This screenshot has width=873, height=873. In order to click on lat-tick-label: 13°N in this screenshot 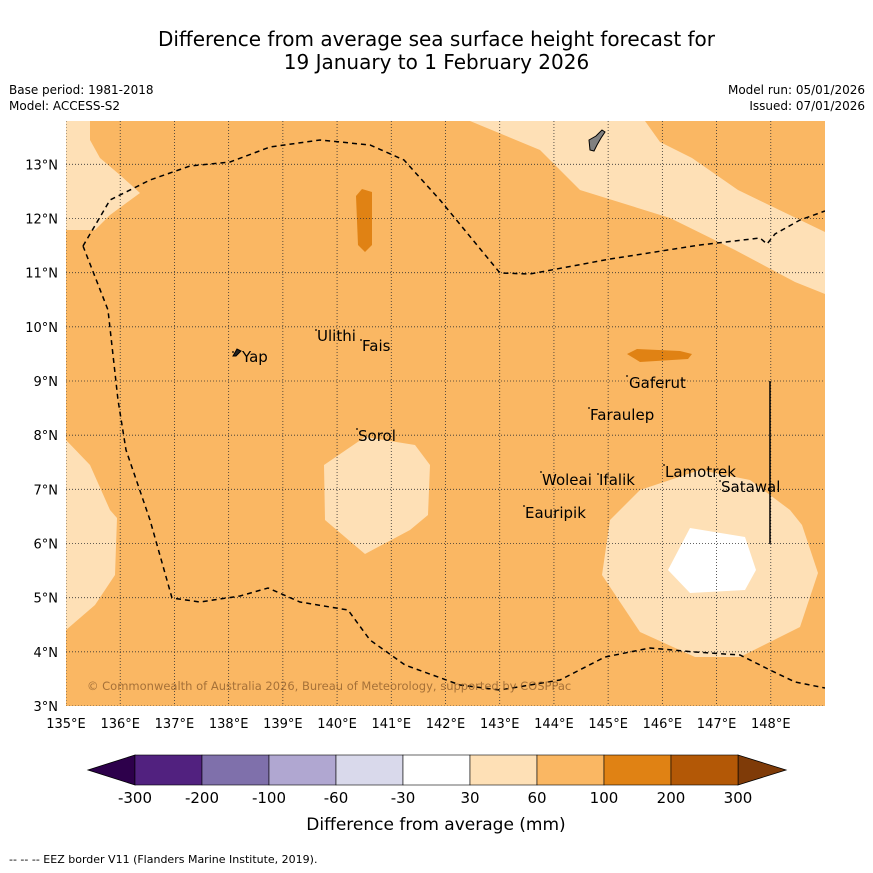, I will do `click(41, 165)`.